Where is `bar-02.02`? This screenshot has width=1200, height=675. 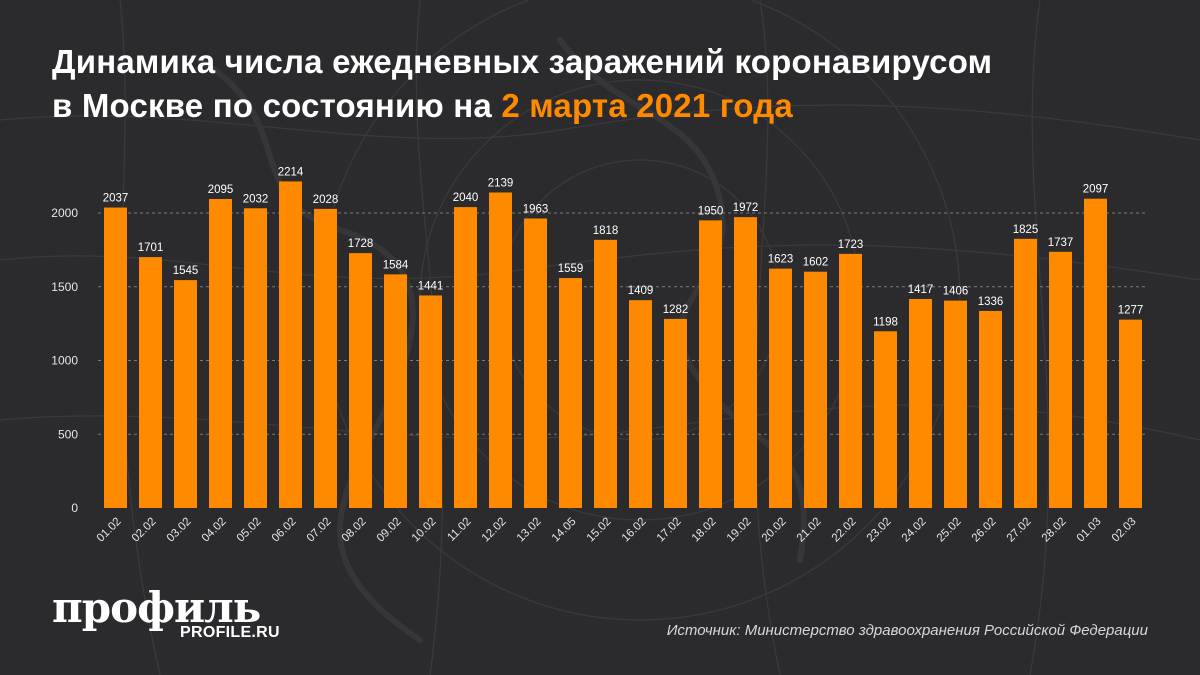 bar-02.02 is located at coordinates (150, 382).